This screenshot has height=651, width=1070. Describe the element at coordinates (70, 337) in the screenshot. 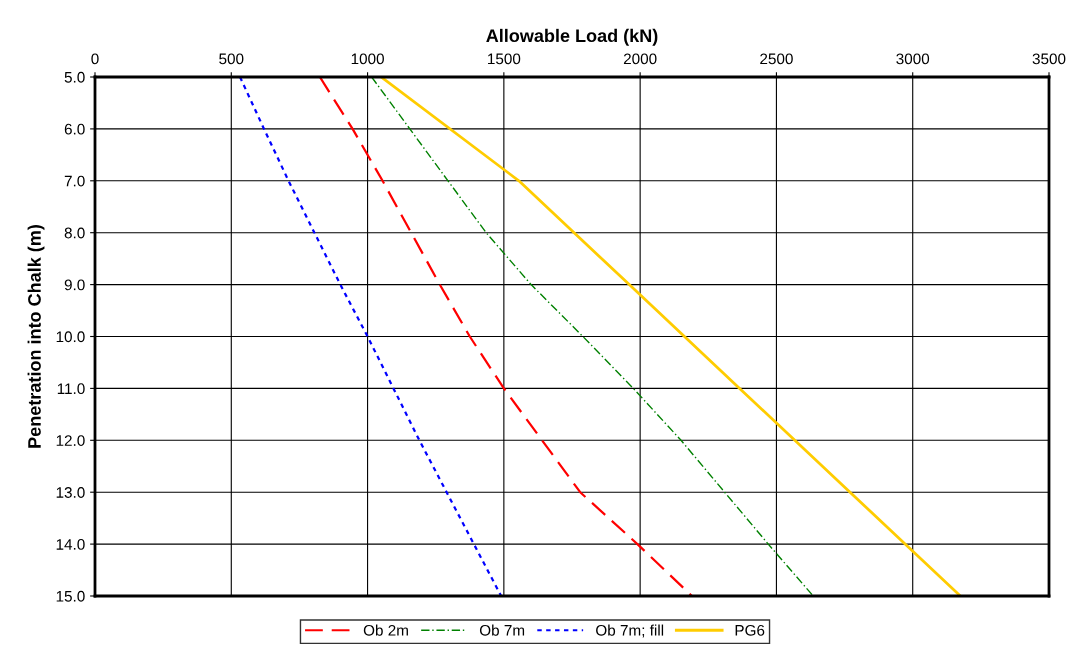

I see `y-tick-label: 10.0` at that location.